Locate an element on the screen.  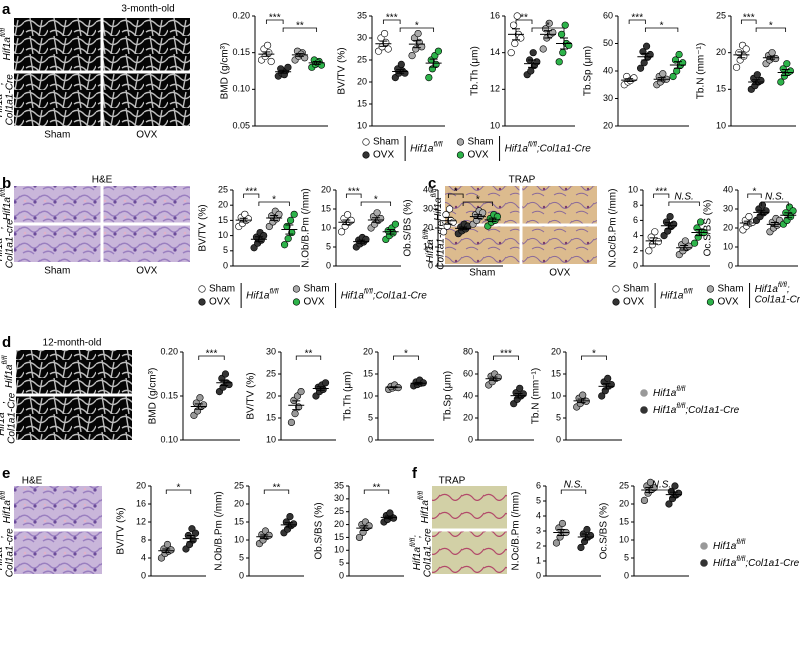
y-tick-label: 35 is located at coordinates (362, 15).